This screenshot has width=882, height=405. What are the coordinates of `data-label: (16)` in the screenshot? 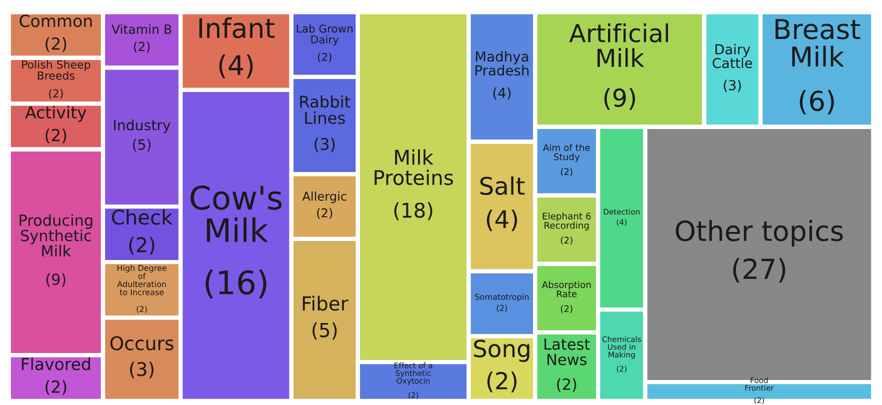 It's located at (236, 284).